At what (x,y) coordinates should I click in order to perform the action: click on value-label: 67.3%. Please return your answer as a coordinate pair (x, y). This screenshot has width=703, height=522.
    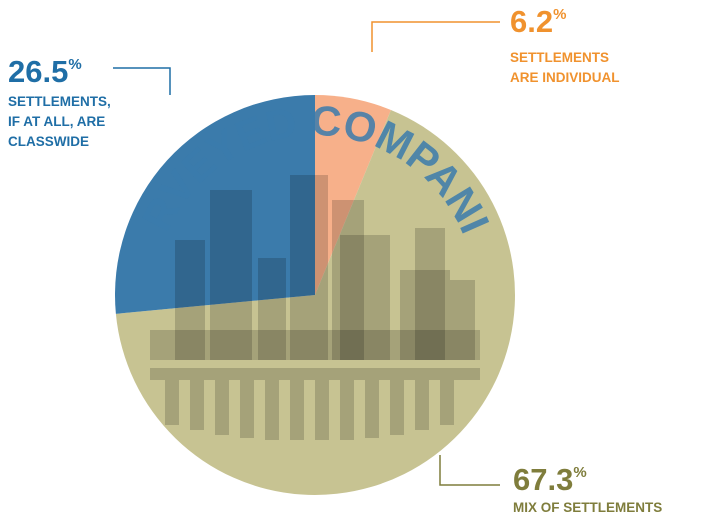
    Looking at the image, I should click on (550, 479).